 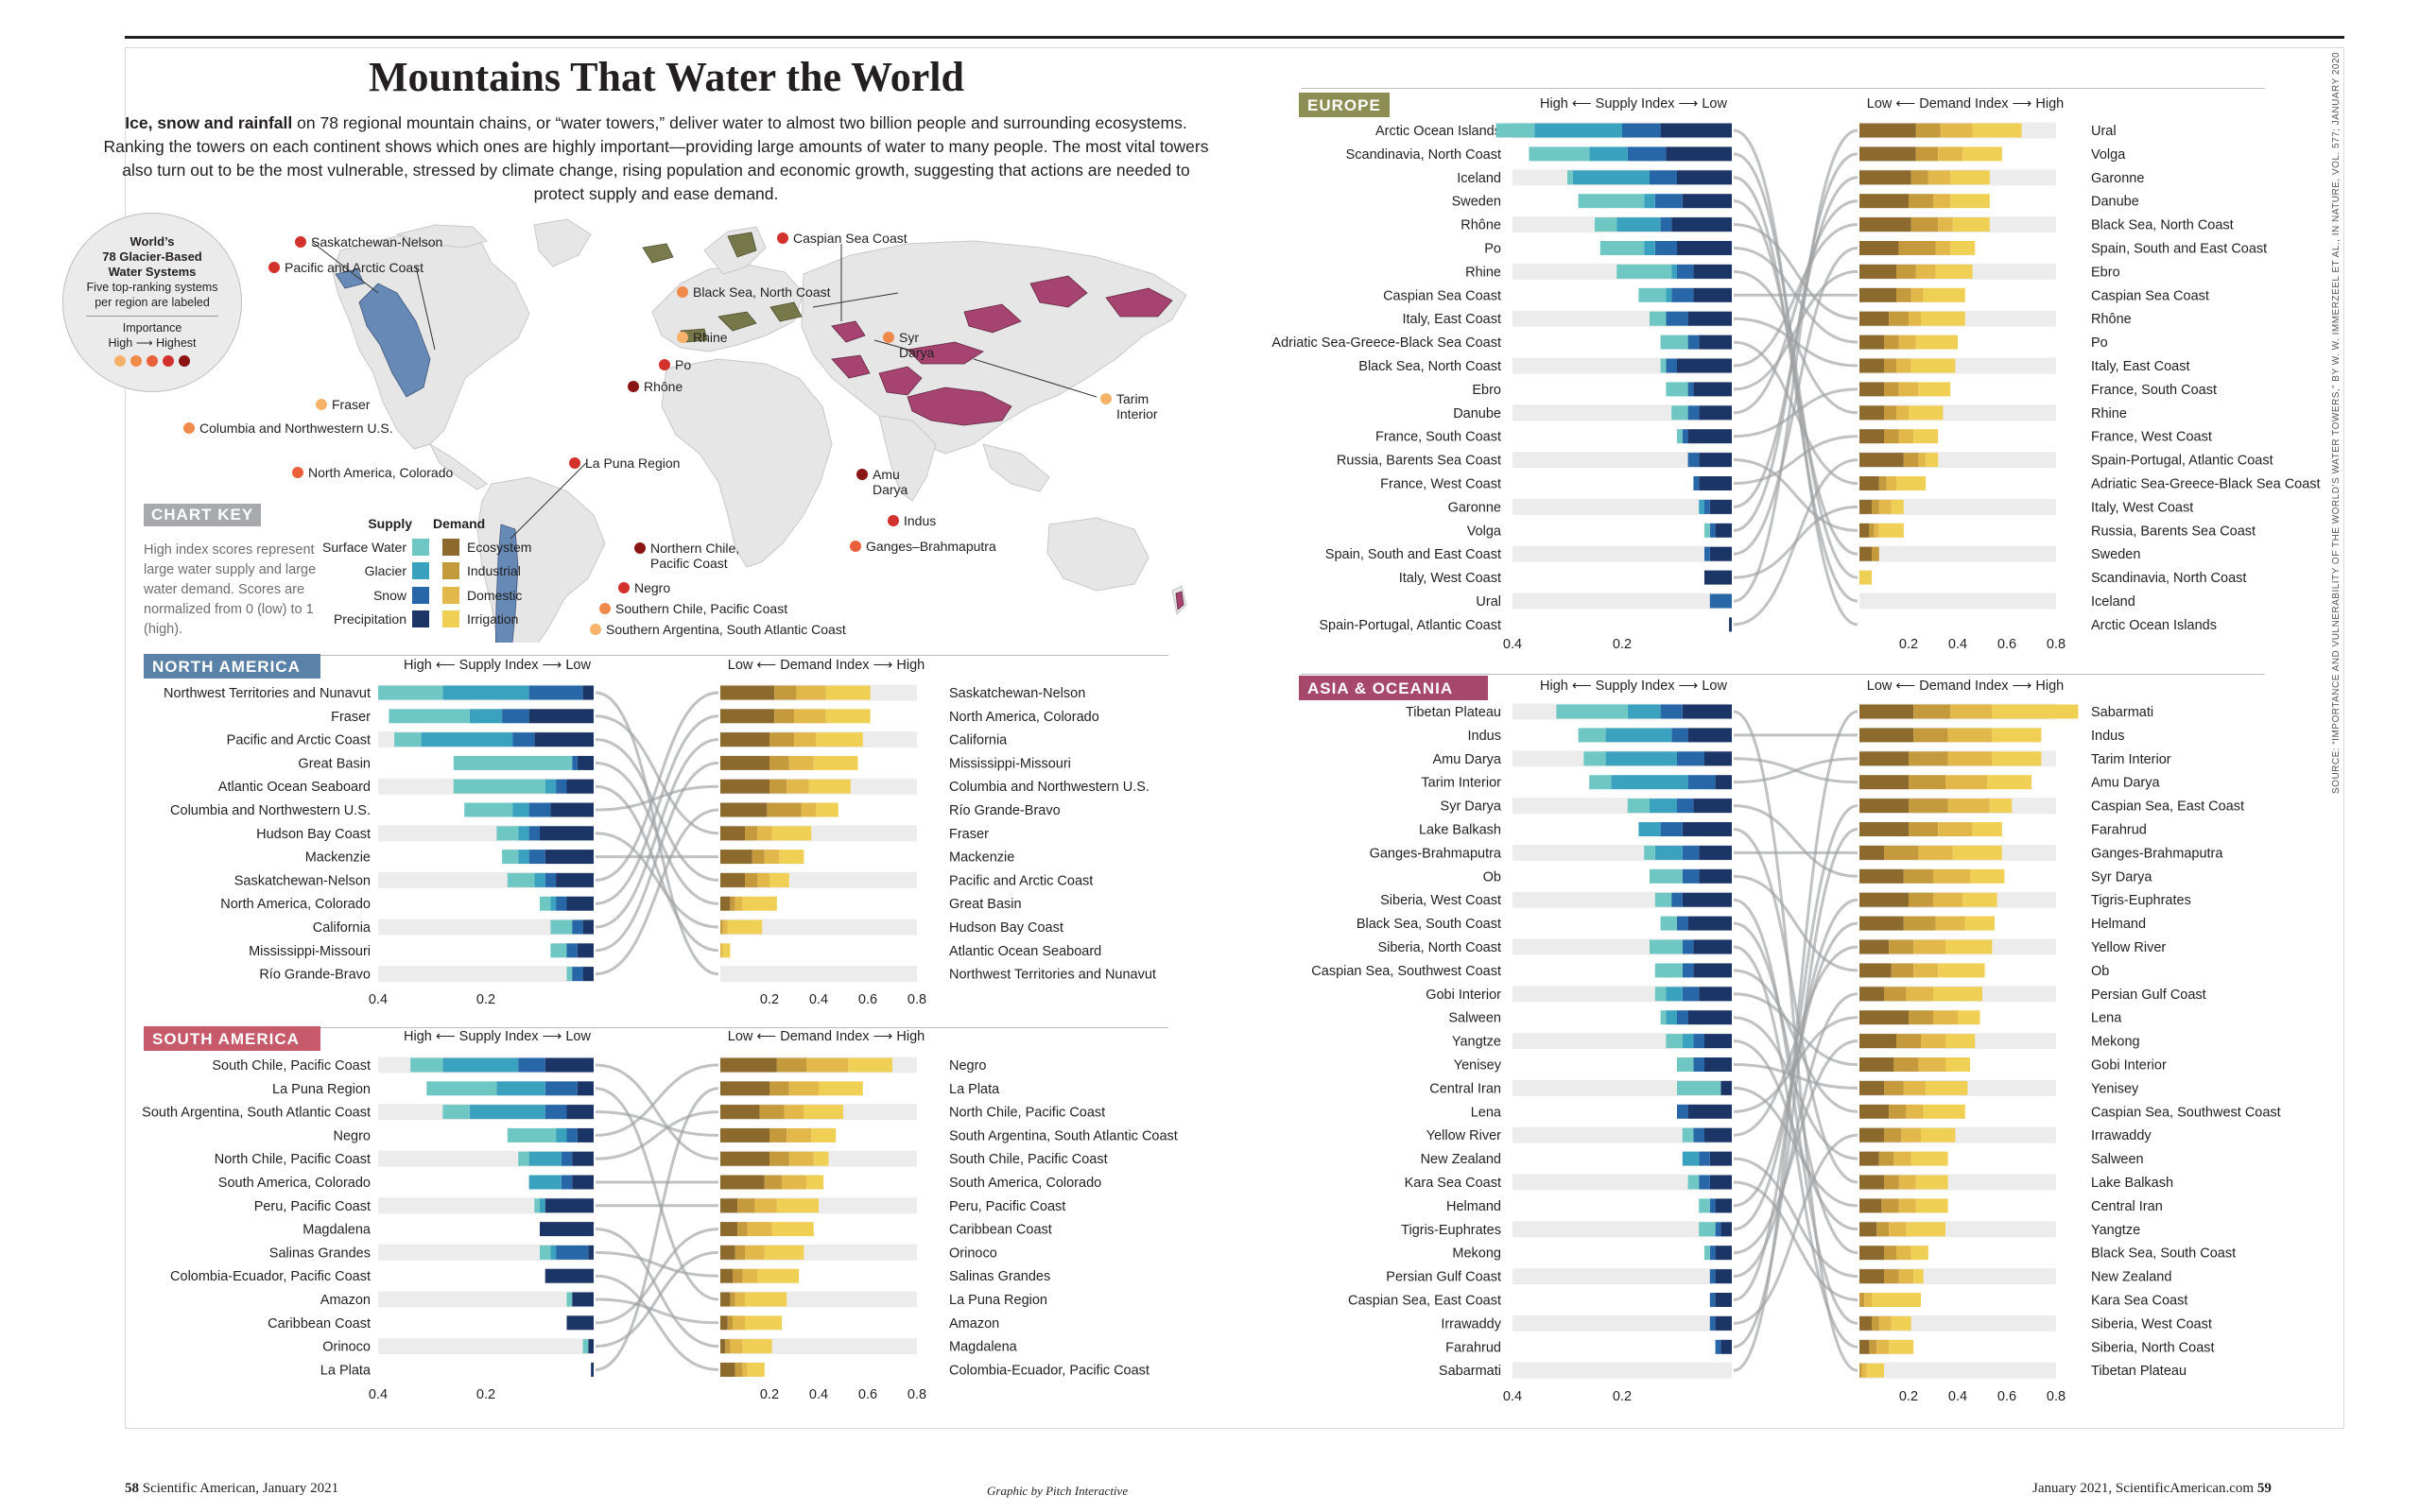 I want to click on link-saskatchewan-nelson, so click(x=657, y=786).